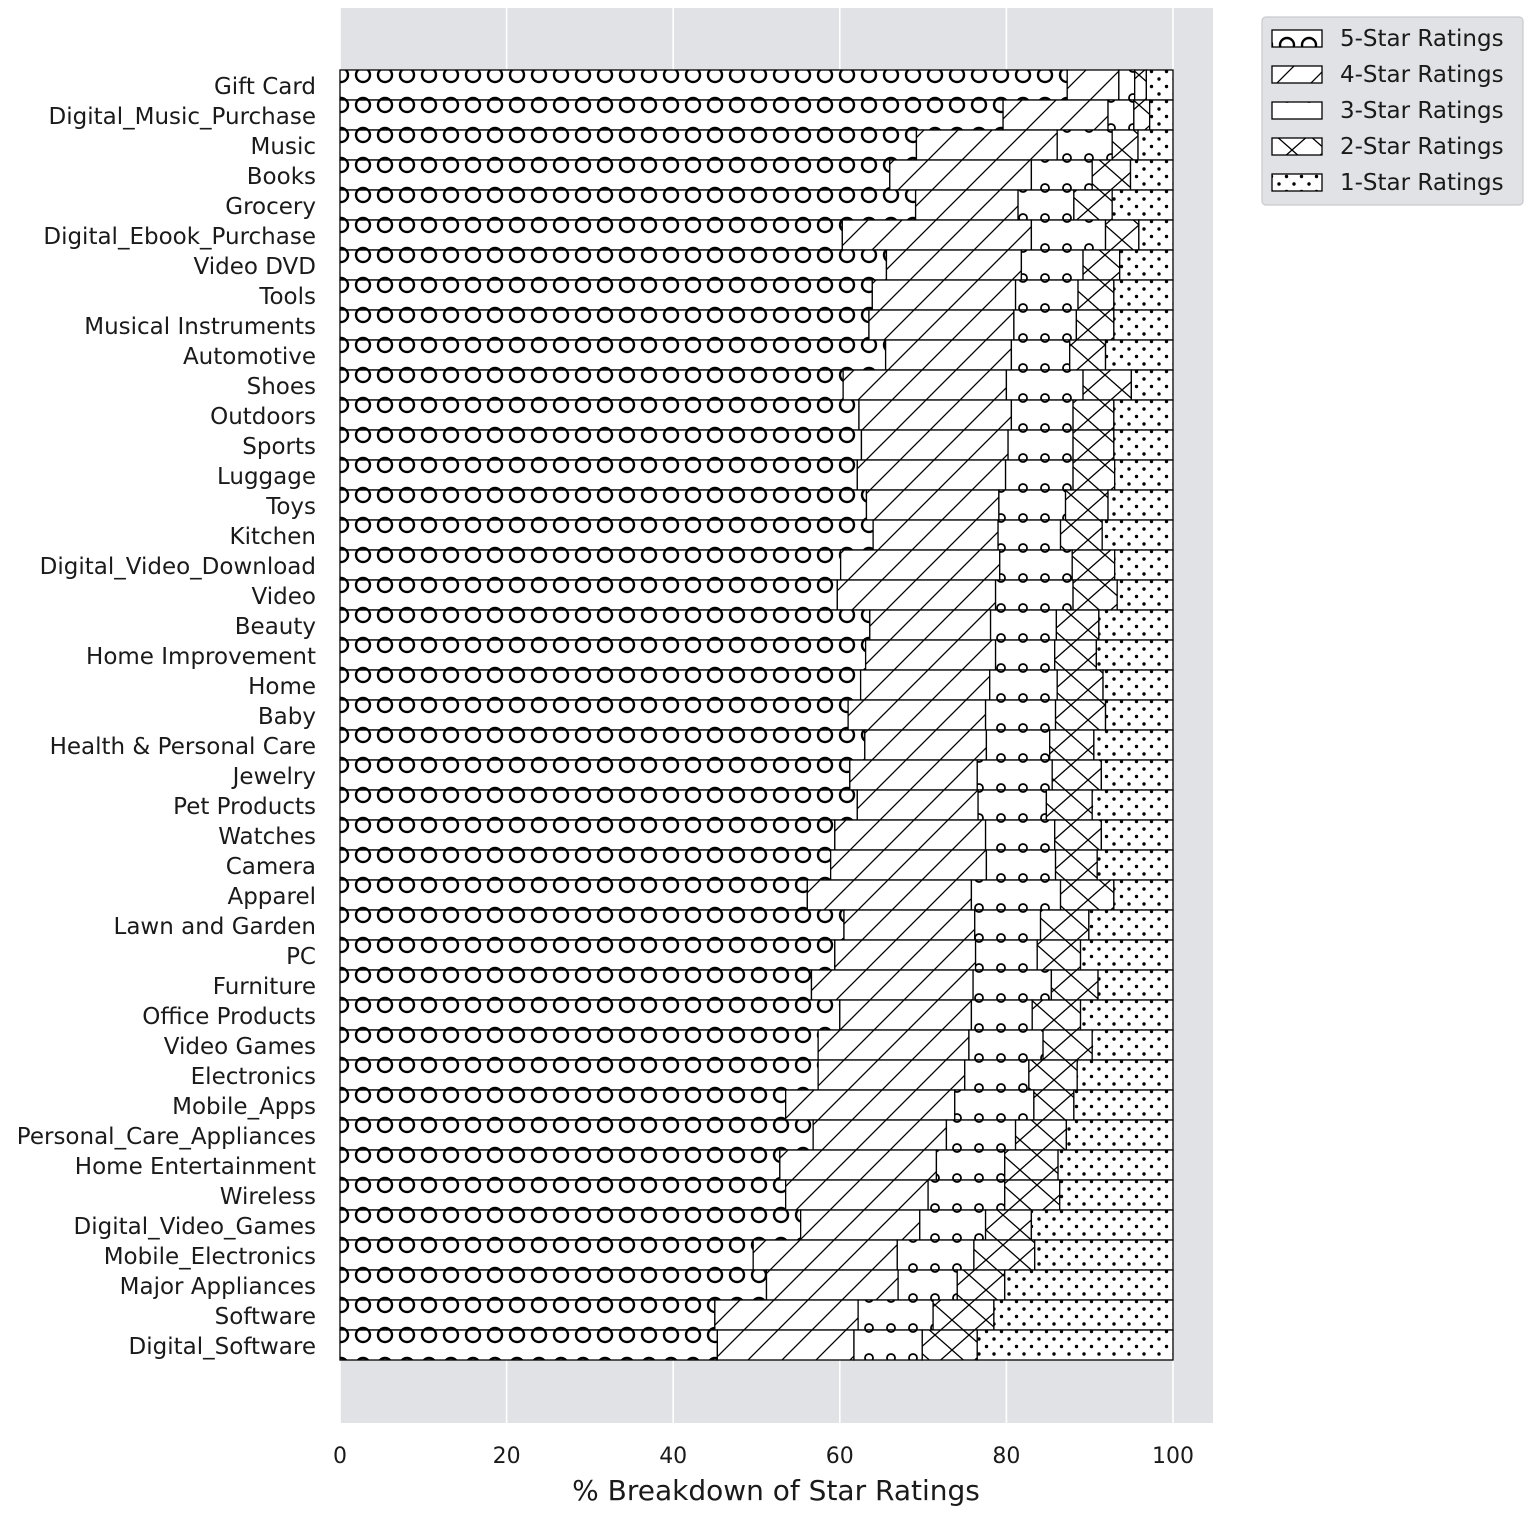 This screenshot has height=1516, width=1536. What do you see at coordinates (1131, 925) in the screenshot?
I see `bar-lawn-and-garden-1-star` at bounding box center [1131, 925].